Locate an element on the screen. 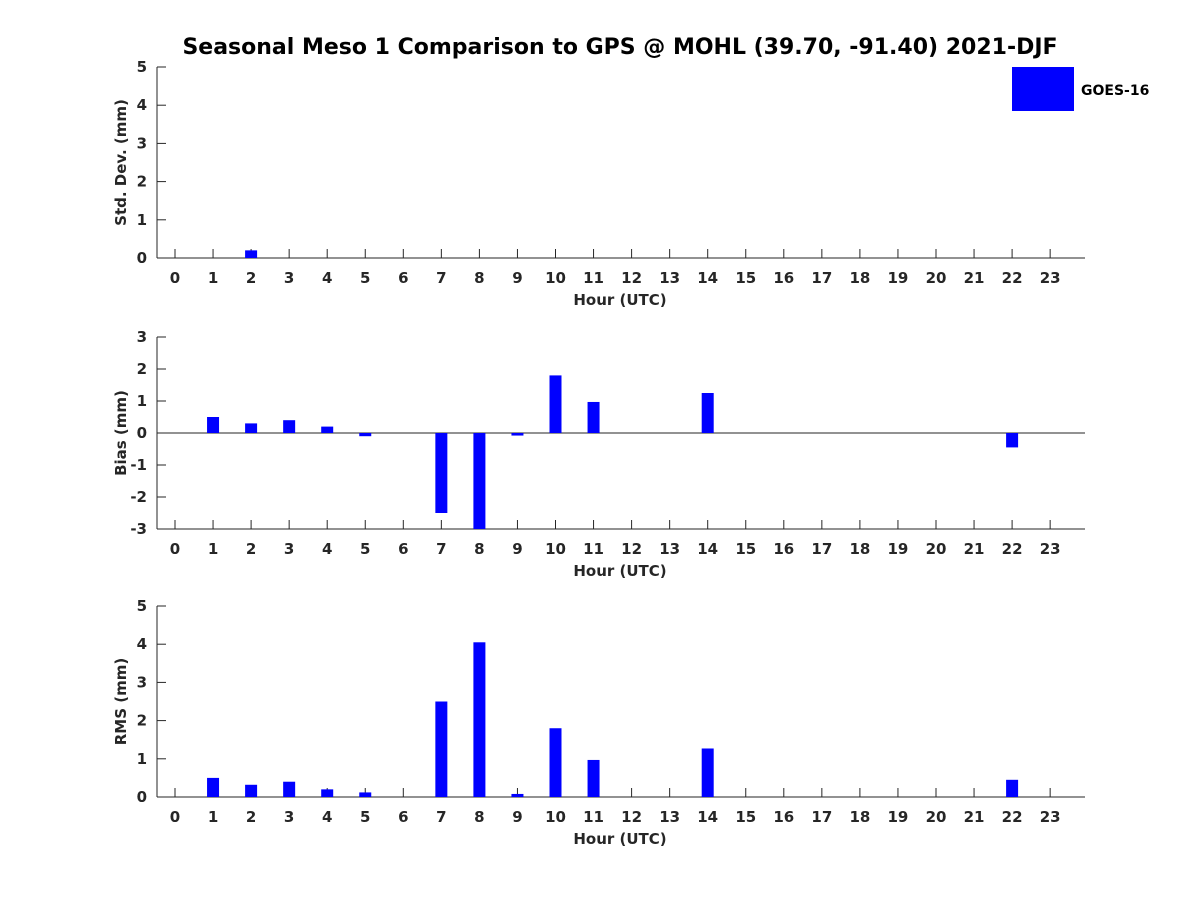 This screenshot has width=1200, height=900. x-tick-label: 19 is located at coordinates (898, 278).